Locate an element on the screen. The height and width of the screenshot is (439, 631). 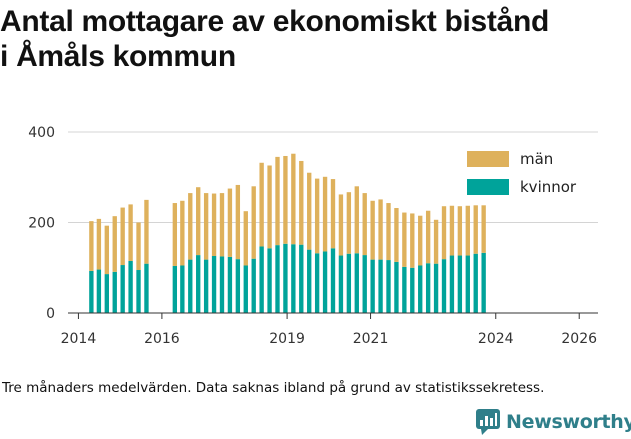
x-tick-label: 2014 is located at coordinates (79, 339).